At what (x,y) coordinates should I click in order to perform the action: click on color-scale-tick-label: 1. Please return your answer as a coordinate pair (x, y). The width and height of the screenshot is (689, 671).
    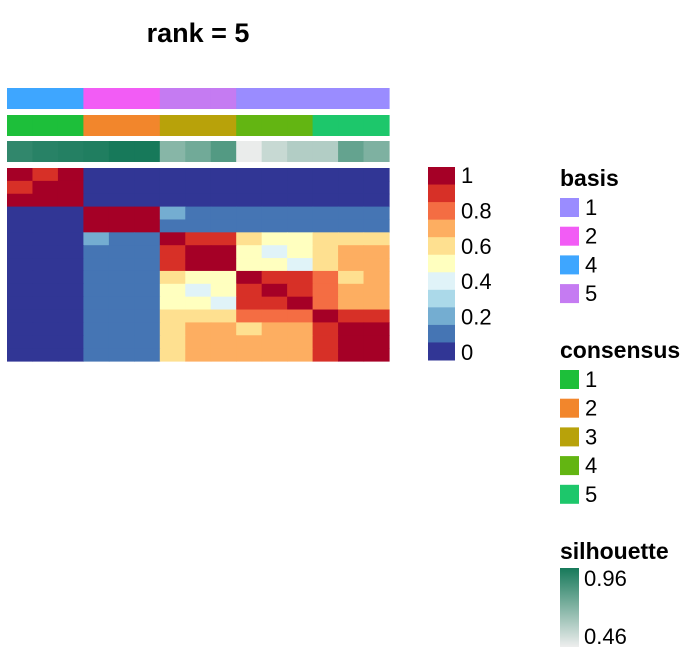
    Looking at the image, I should click on (467, 175).